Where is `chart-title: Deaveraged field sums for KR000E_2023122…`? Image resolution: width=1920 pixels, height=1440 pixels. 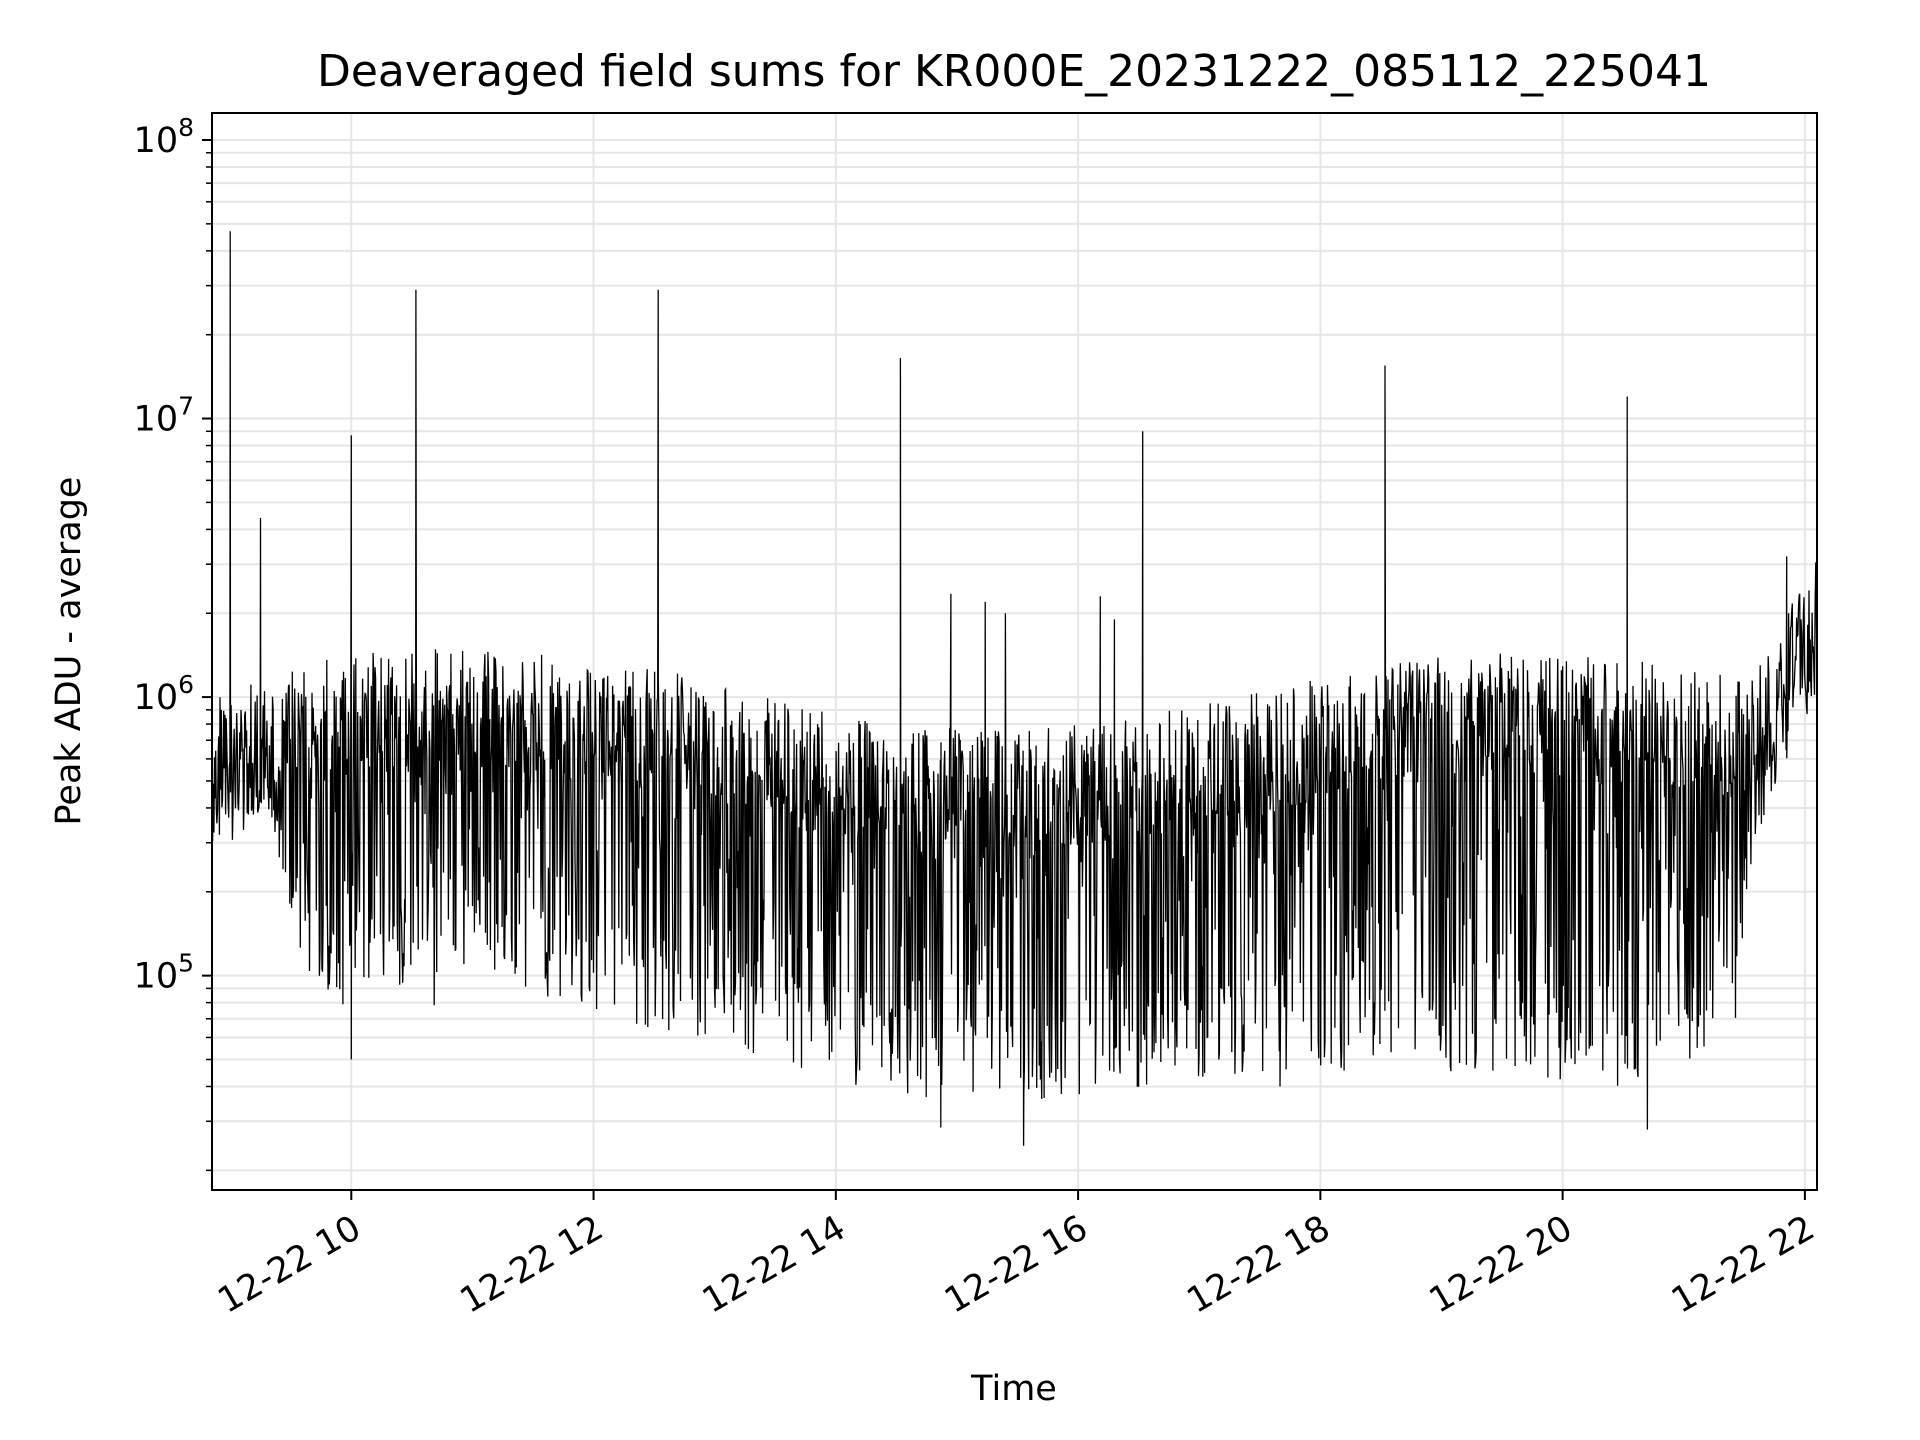
chart-title: Deaveraged field sums for KR000E_2023122… is located at coordinates (1014, 71).